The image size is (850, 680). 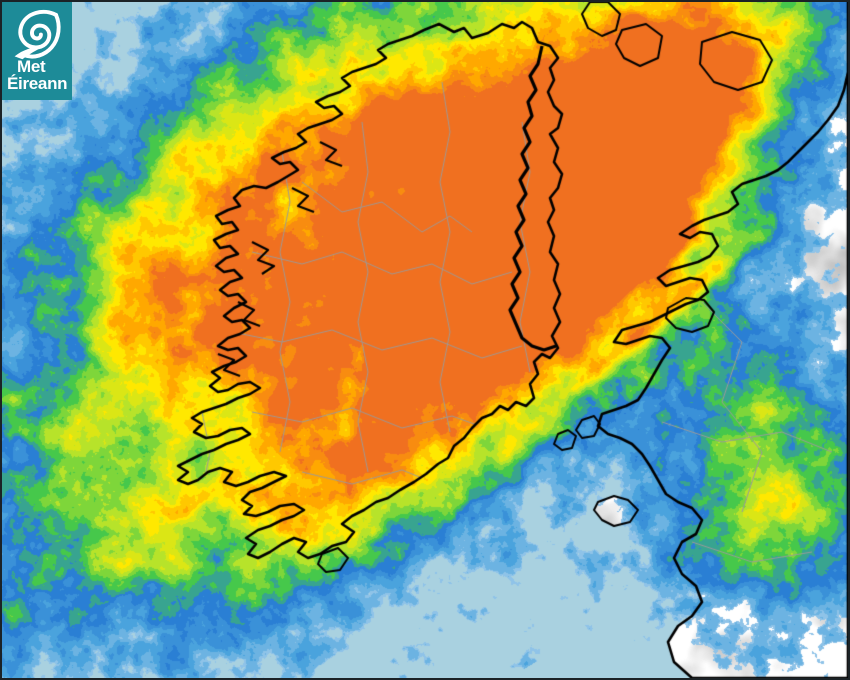 What do you see at coordinates (37, 35) in the screenshot?
I see `met-eireann-spiral-logo-icon` at bounding box center [37, 35].